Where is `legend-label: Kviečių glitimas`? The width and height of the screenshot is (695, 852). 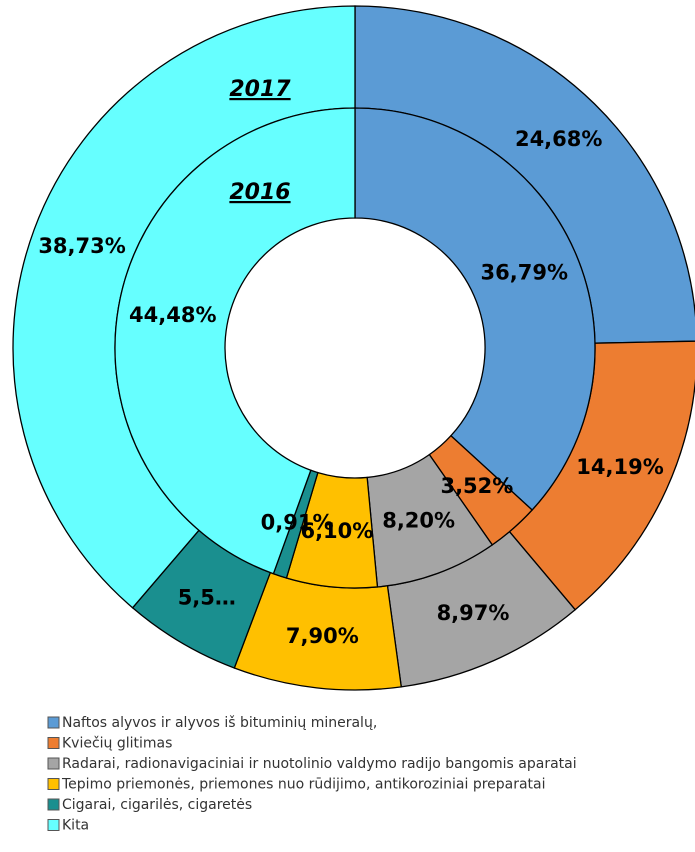
legend-label: Kviečių glitimas is located at coordinates (117, 744).